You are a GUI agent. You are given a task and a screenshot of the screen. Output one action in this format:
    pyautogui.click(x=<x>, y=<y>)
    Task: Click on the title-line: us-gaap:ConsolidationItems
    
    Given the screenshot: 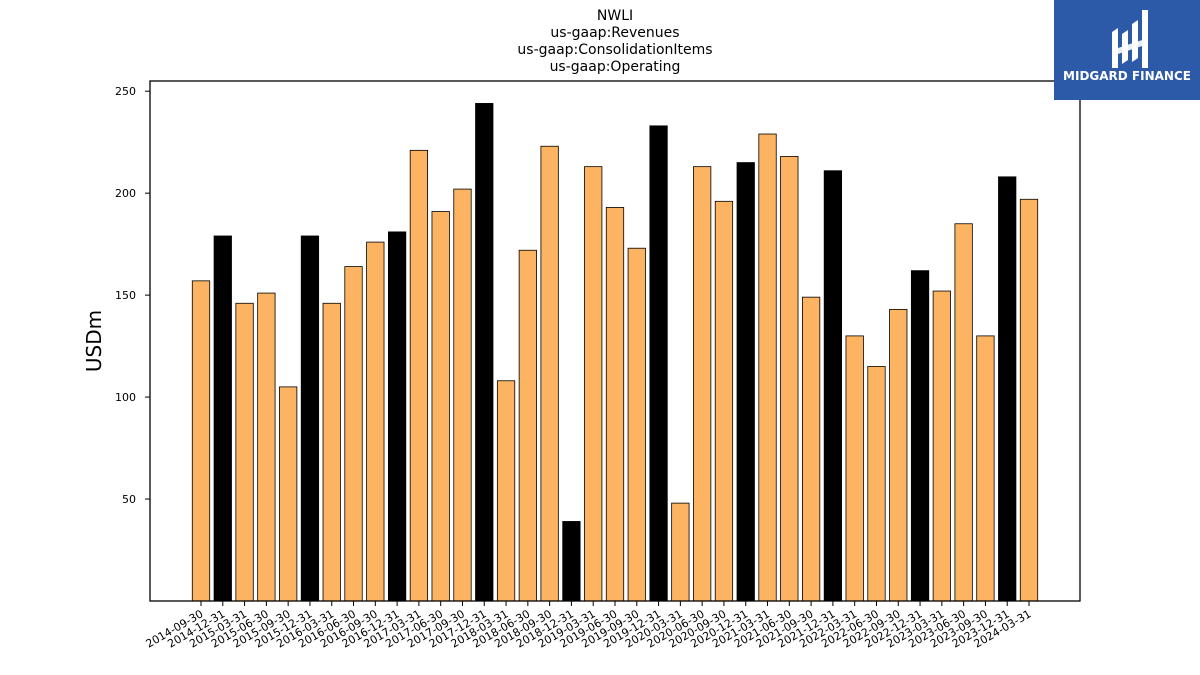 What is the action you would take?
    pyautogui.click(x=614, y=50)
    